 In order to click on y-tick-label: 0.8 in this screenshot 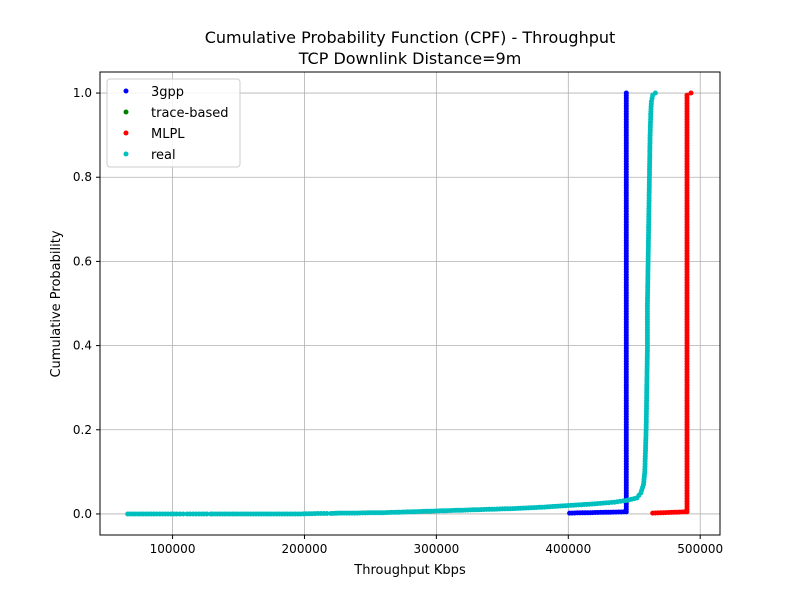, I will do `click(82, 177)`.